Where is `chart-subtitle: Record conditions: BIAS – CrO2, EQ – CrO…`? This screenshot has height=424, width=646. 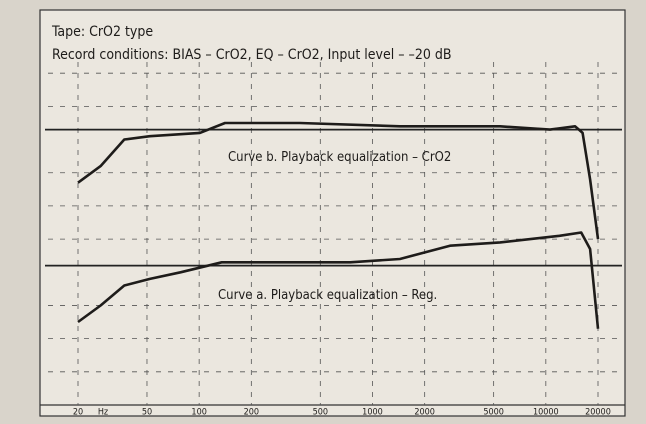
chart-subtitle: Record conditions: BIAS – CrO2, EQ – CrO… is located at coordinates (252, 55).